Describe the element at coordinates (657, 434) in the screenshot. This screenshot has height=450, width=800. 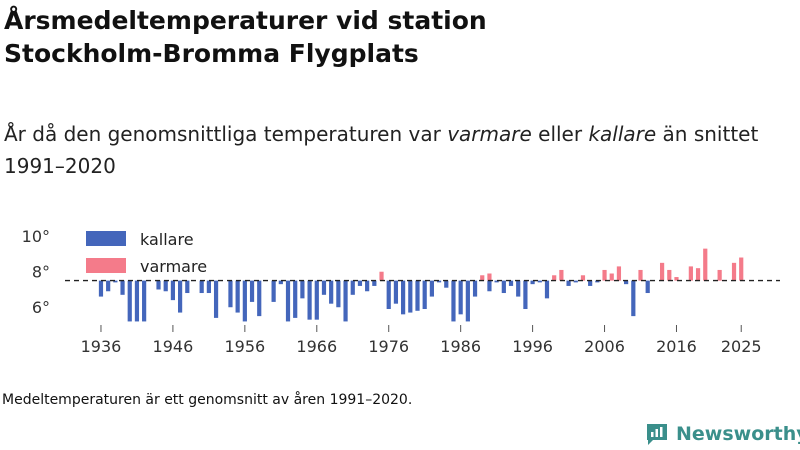
I see `newsworthy-logo-icon` at that location.